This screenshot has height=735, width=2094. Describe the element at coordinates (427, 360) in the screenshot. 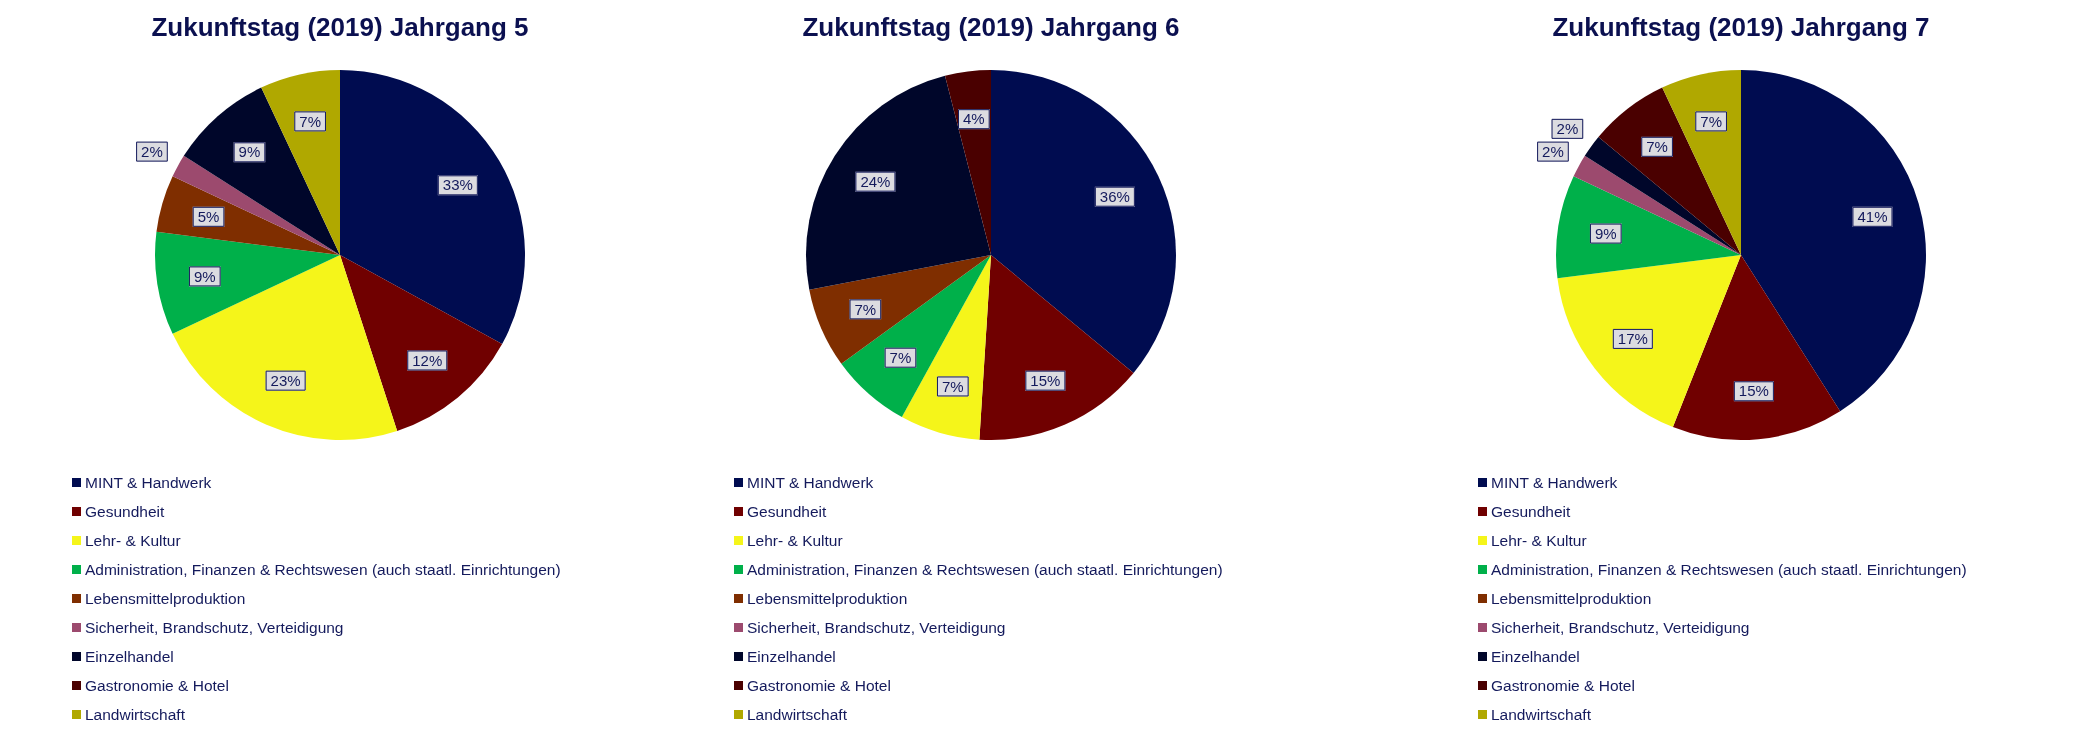

I see `data-label: 12%` at that location.